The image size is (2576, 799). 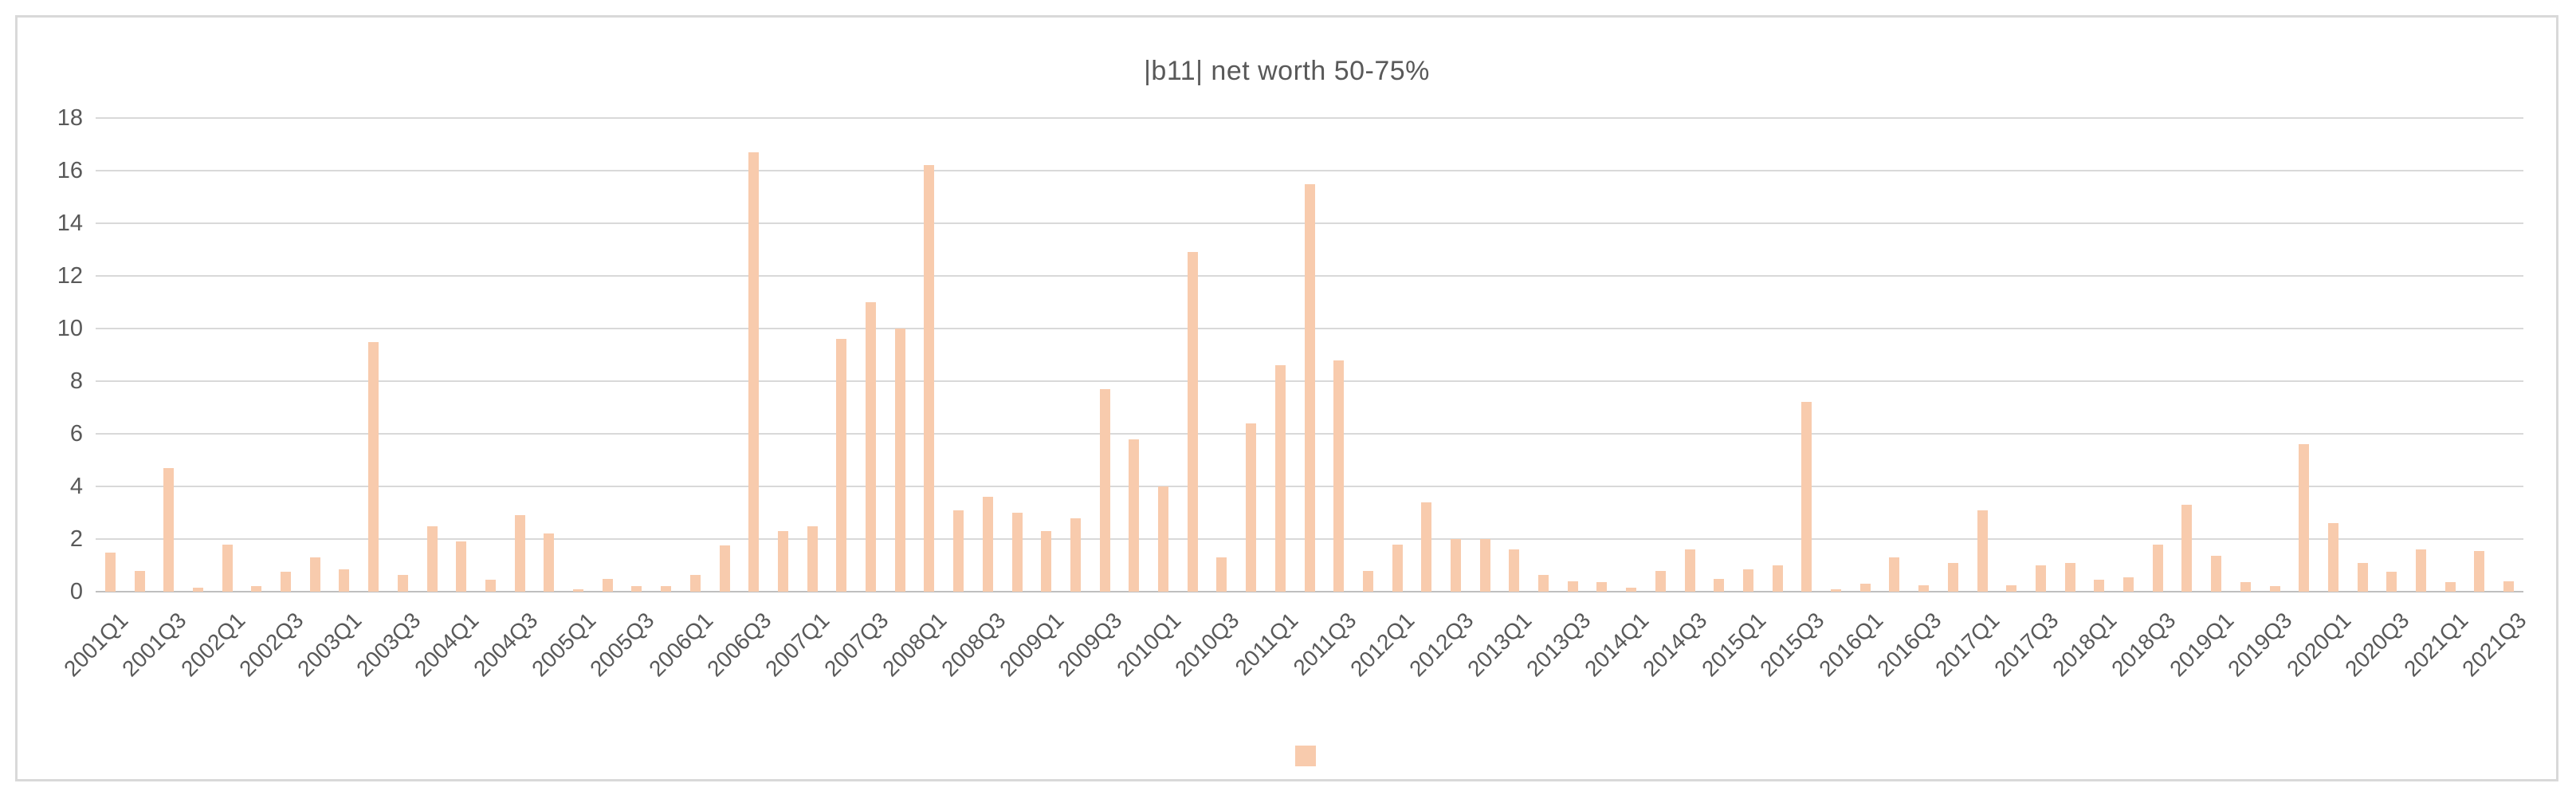 What do you see at coordinates (1924, 588) in the screenshot?
I see `bar-2016Q3` at bounding box center [1924, 588].